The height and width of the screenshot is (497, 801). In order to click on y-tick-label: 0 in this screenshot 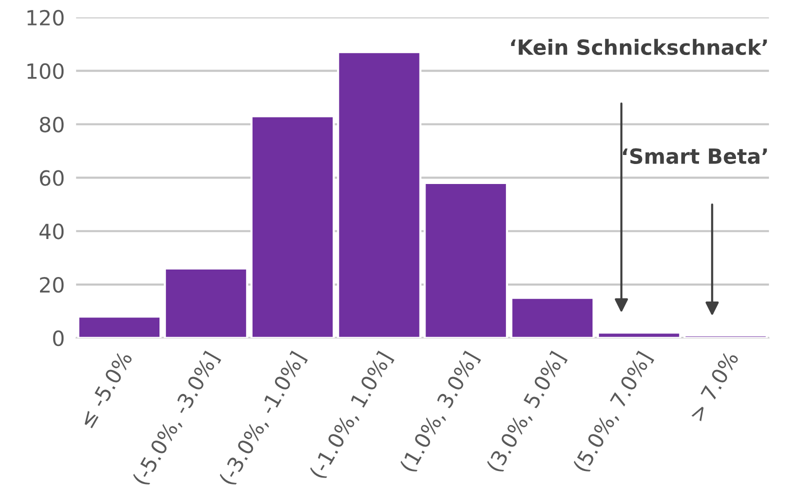, I will do `click(58, 338)`.